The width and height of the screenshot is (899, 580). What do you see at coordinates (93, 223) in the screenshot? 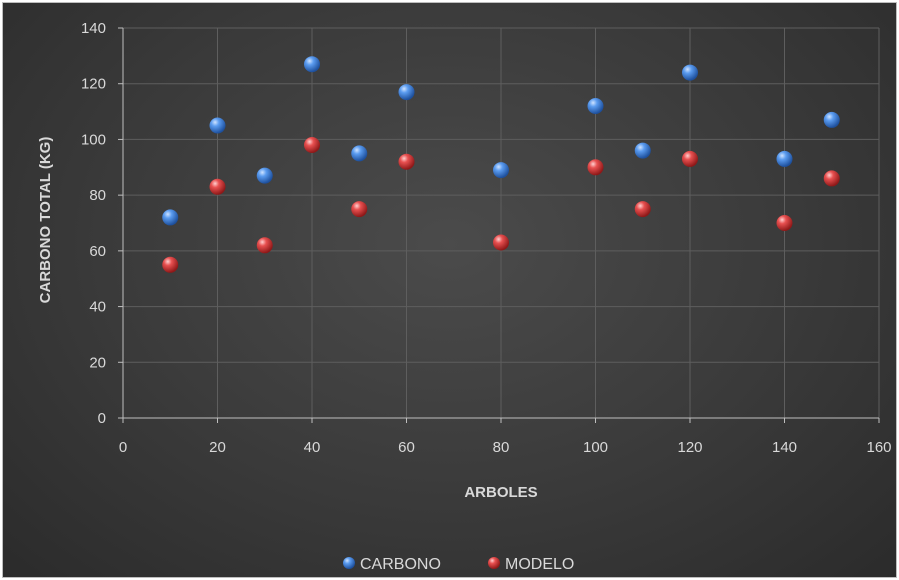
I see `y-tick-labels: 0 20 40 60 80 100 120 140` at bounding box center [93, 223].